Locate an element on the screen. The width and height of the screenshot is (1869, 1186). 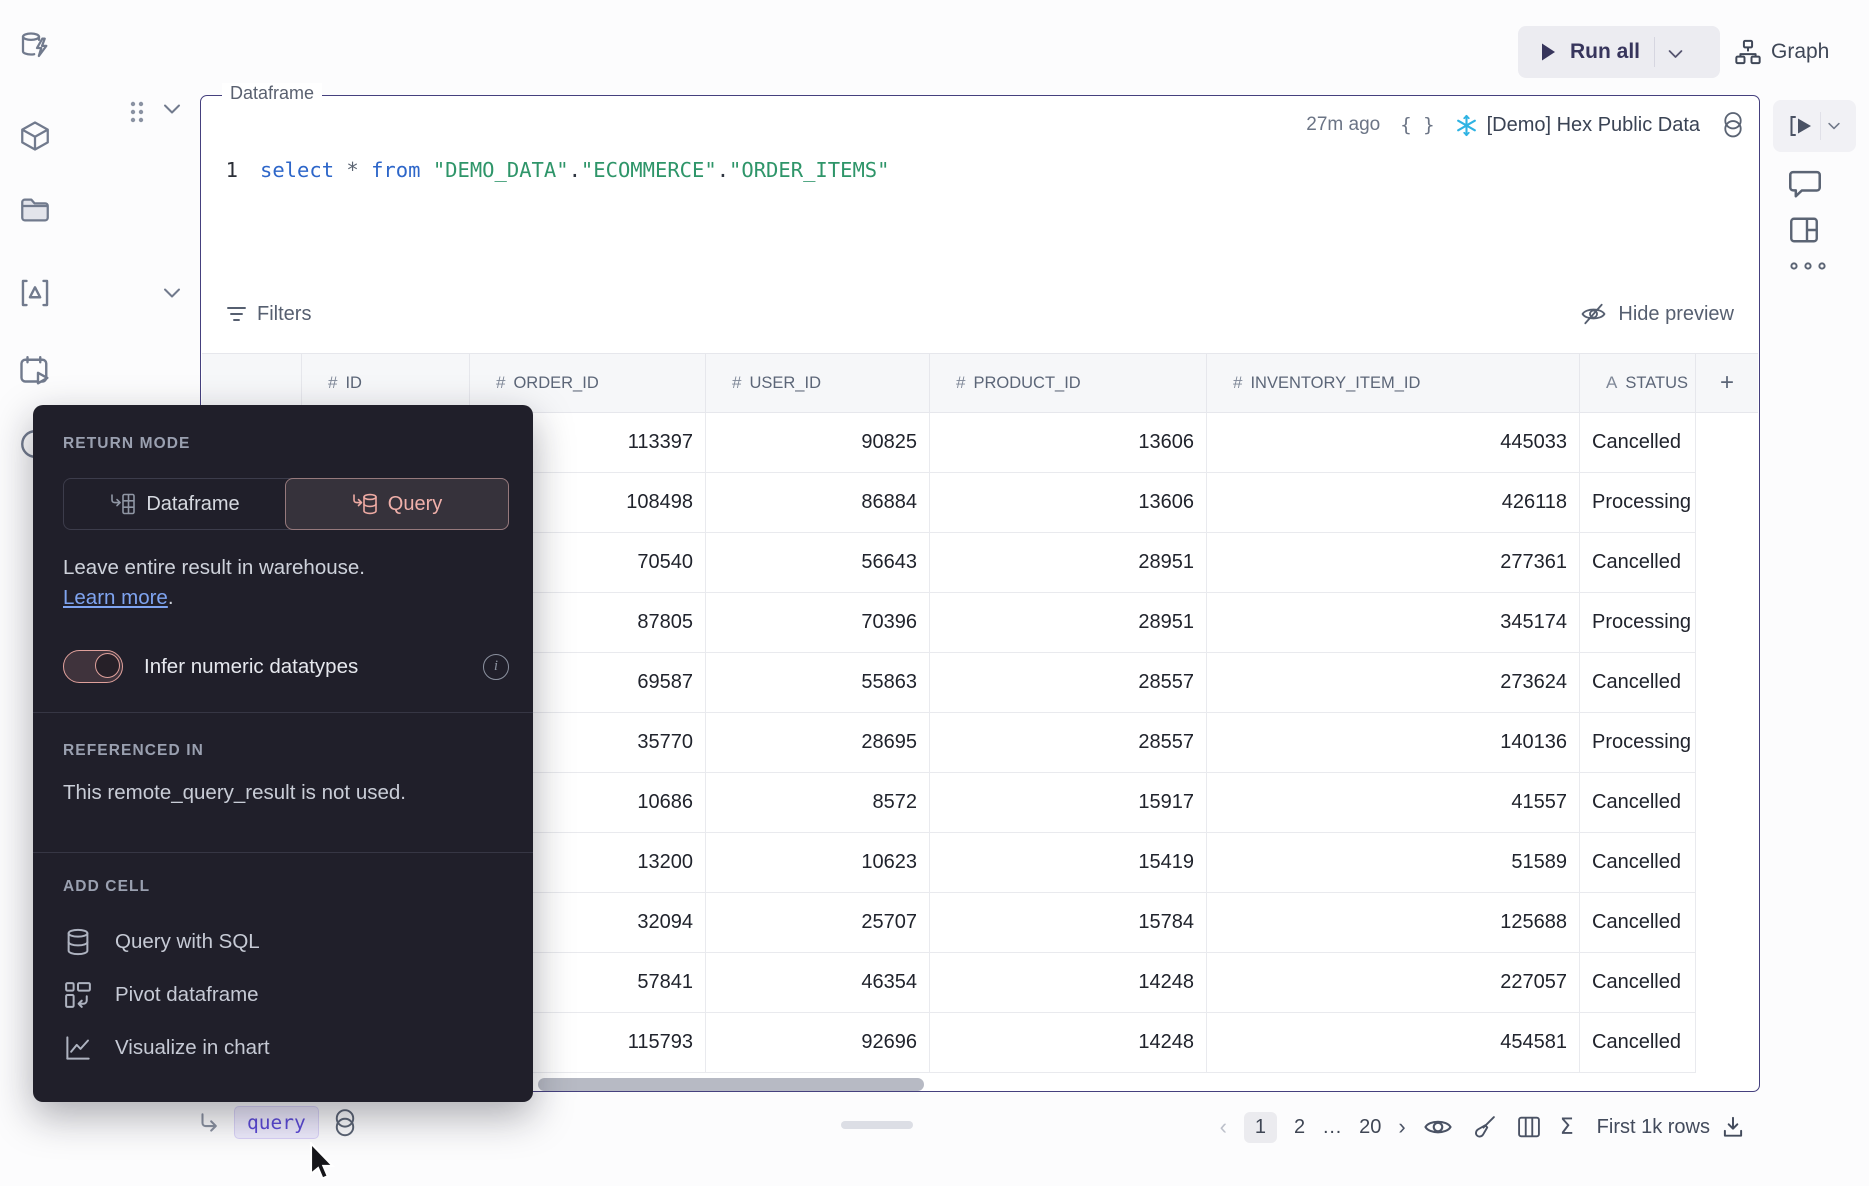
hide-preview-label: Hide preview is located at coordinates (1676, 313).